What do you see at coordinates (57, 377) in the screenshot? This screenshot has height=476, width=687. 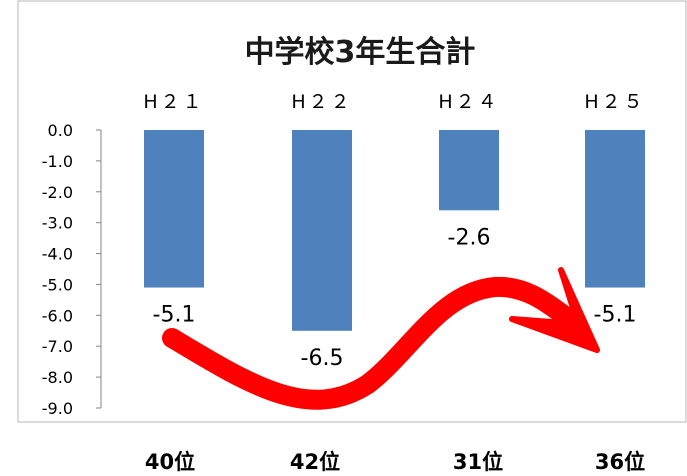 I see `y-tick-label: -8.0` at bounding box center [57, 377].